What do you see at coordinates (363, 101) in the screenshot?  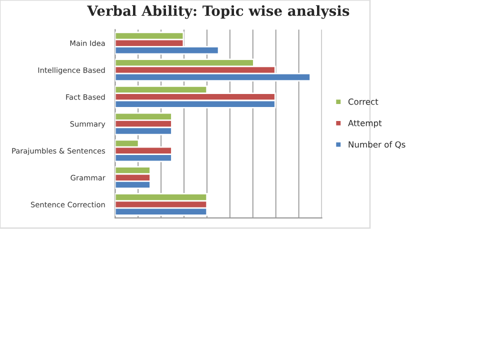 I see `legend-label: Correct` at bounding box center [363, 101].